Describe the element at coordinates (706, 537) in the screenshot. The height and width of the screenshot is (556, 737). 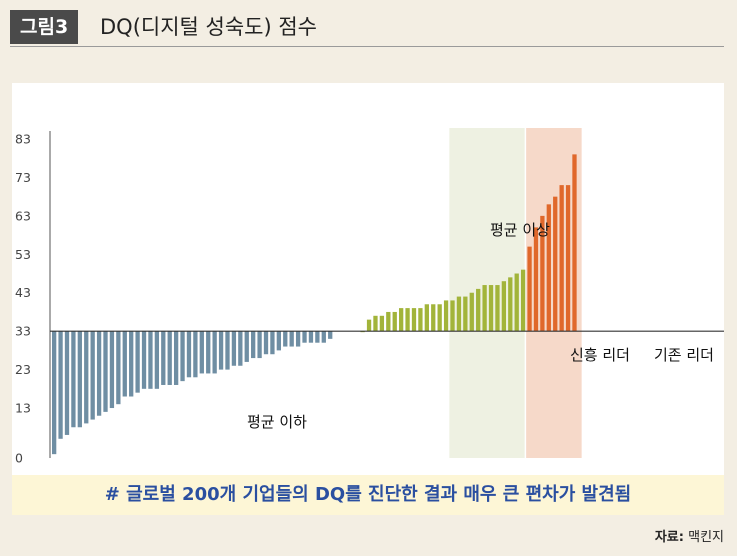
I see `source-value: 맥킨지` at that location.